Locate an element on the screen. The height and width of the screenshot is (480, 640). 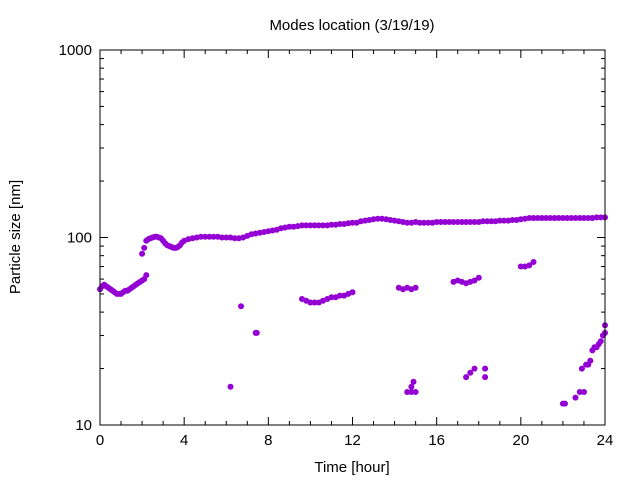
x-tick-label: 16 is located at coordinates (436, 440).